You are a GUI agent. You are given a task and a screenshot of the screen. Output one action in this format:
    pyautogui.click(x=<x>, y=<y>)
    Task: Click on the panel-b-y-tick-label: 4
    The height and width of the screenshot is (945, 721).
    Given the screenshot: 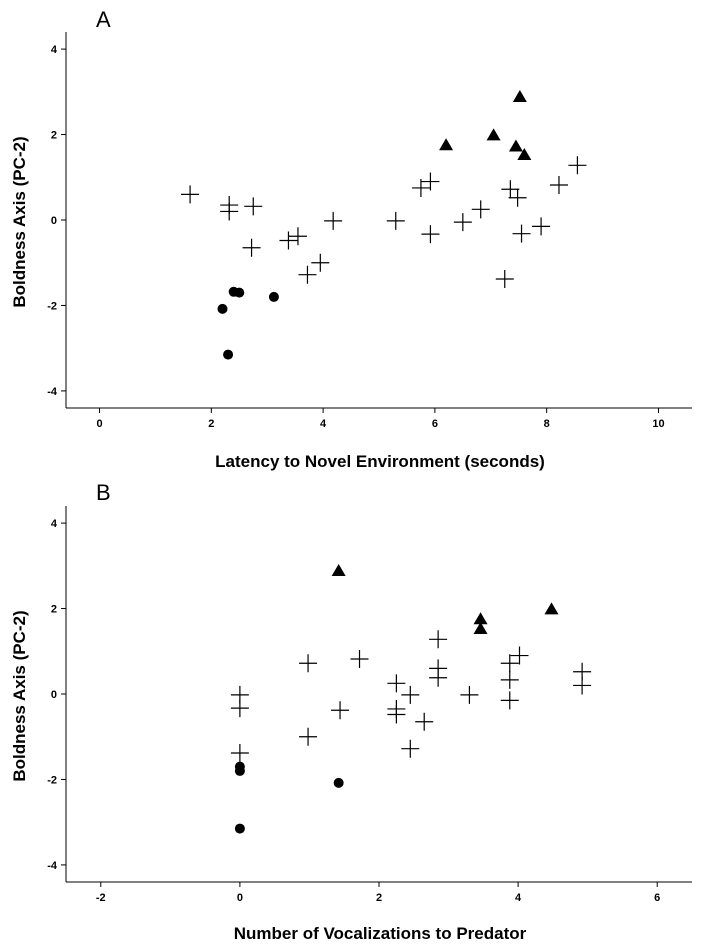 What is the action you would take?
    pyautogui.click(x=54, y=524)
    